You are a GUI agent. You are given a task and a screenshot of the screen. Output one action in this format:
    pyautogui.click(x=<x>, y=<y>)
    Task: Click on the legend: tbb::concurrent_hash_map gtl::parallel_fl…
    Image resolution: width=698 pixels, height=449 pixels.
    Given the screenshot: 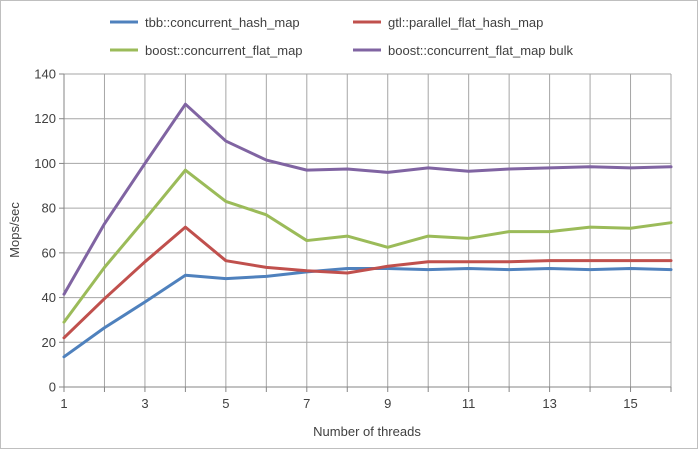 What is the action you would take?
    pyautogui.click(x=341, y=36)
    